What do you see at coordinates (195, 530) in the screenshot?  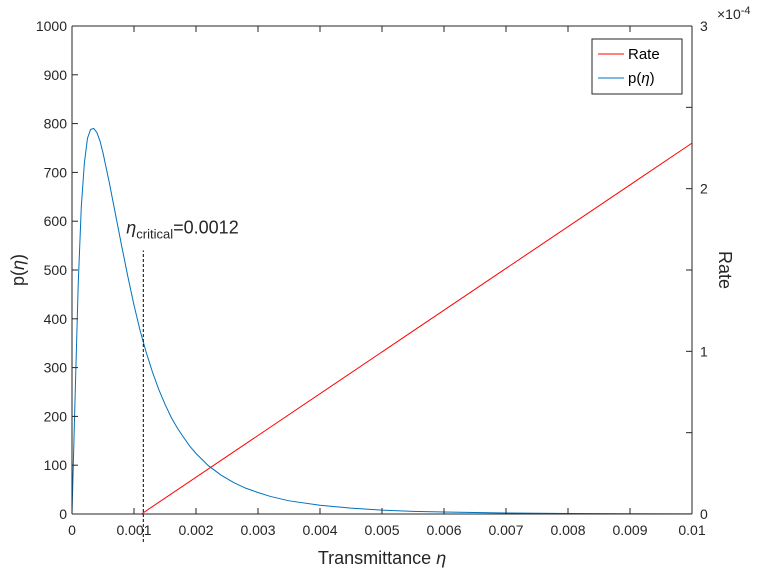 I see `x-tick-label: 0.002` at bounding box center [195, 530].